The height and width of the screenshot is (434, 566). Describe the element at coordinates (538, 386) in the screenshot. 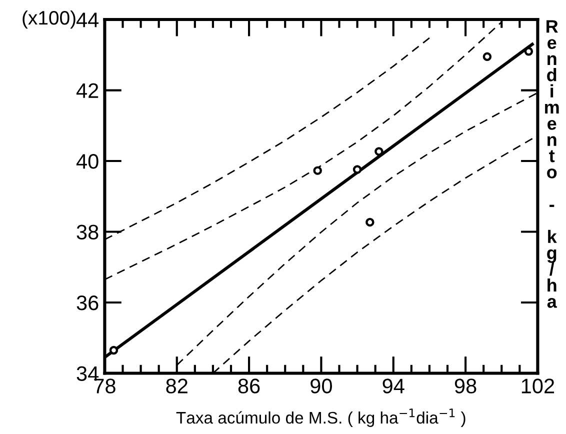

I see `x-tick-label: 102` at that location.